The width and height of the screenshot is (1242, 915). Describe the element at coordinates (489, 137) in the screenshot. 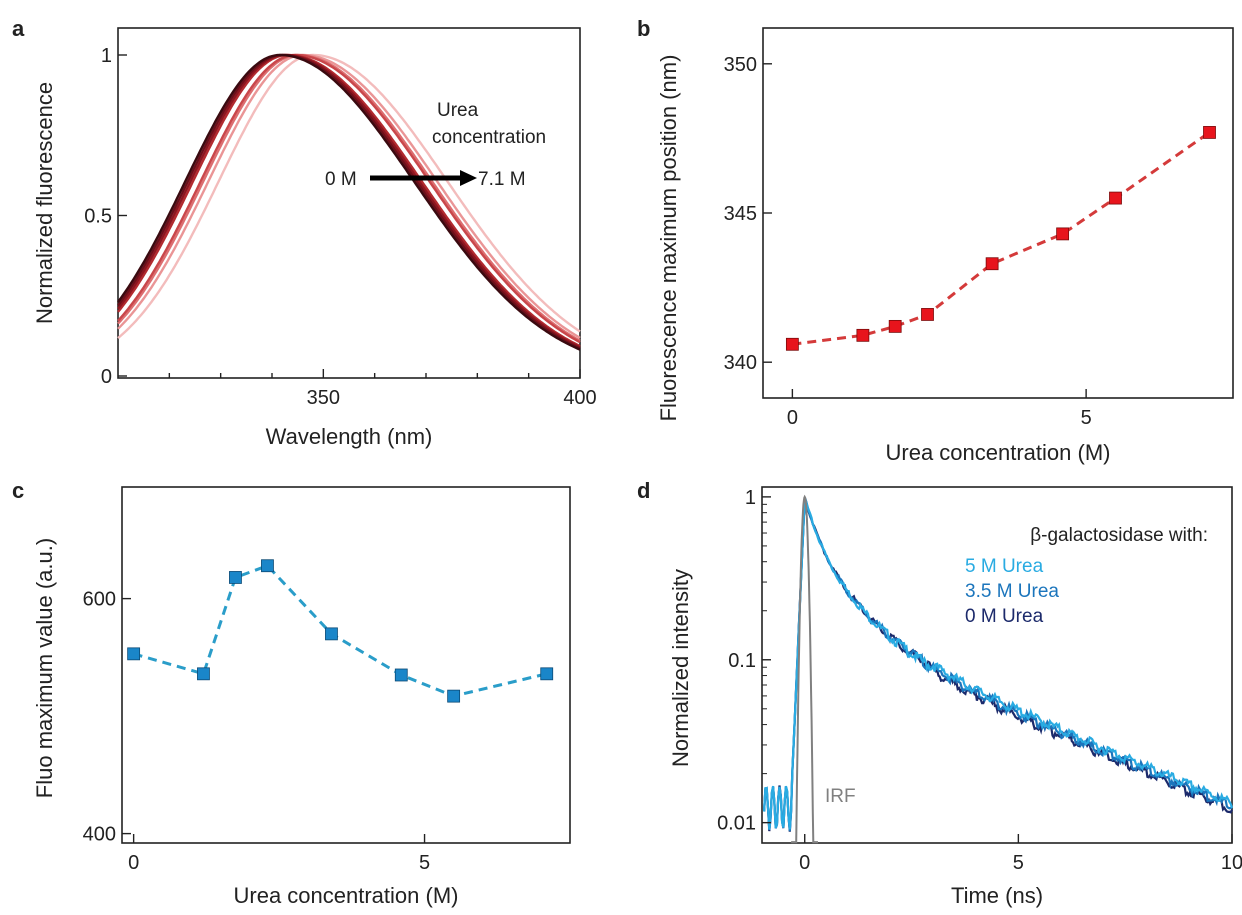

I see `panel-a-annotation-subtitle: concentration` at that location.